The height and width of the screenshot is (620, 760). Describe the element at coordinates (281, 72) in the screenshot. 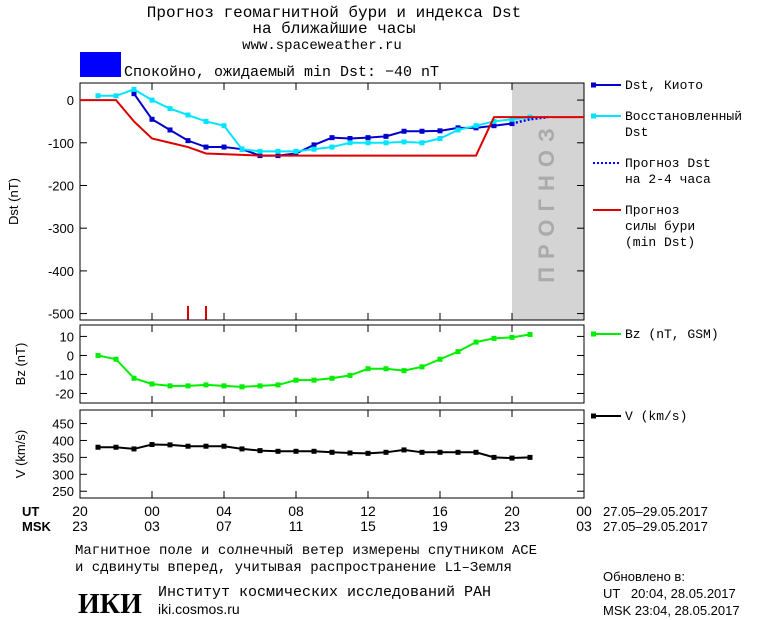

I see `status-text: Спокойно, ожидаемый min Dst: −40 nT` at that location.